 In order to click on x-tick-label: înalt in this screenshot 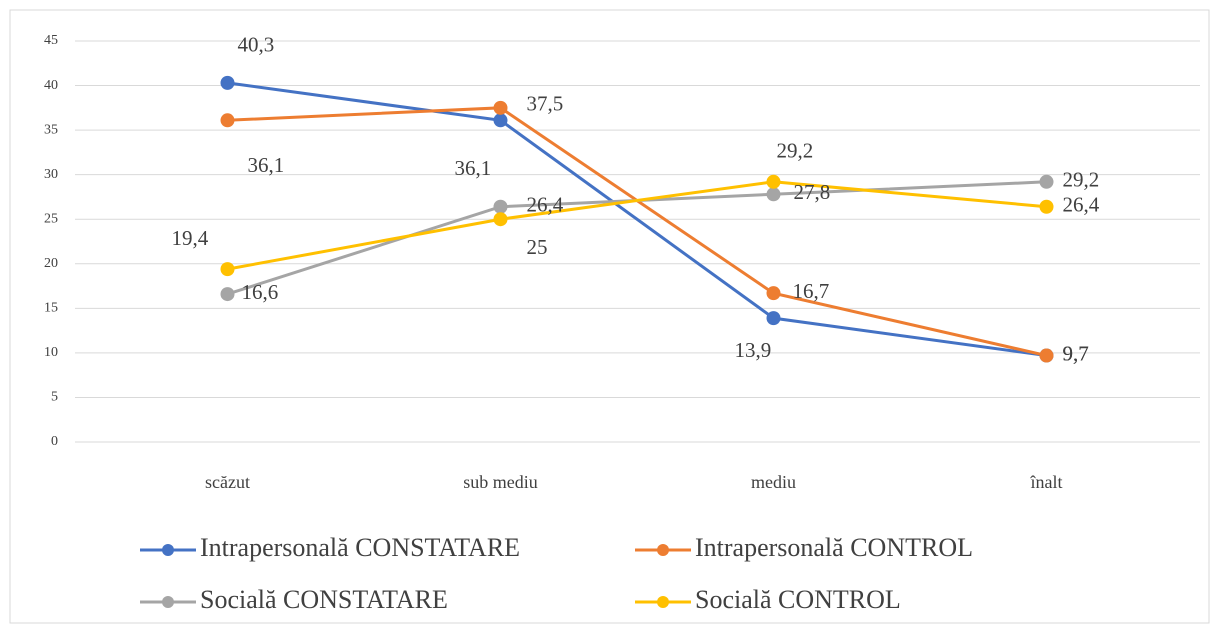, I will do `click(1046, 482)`.